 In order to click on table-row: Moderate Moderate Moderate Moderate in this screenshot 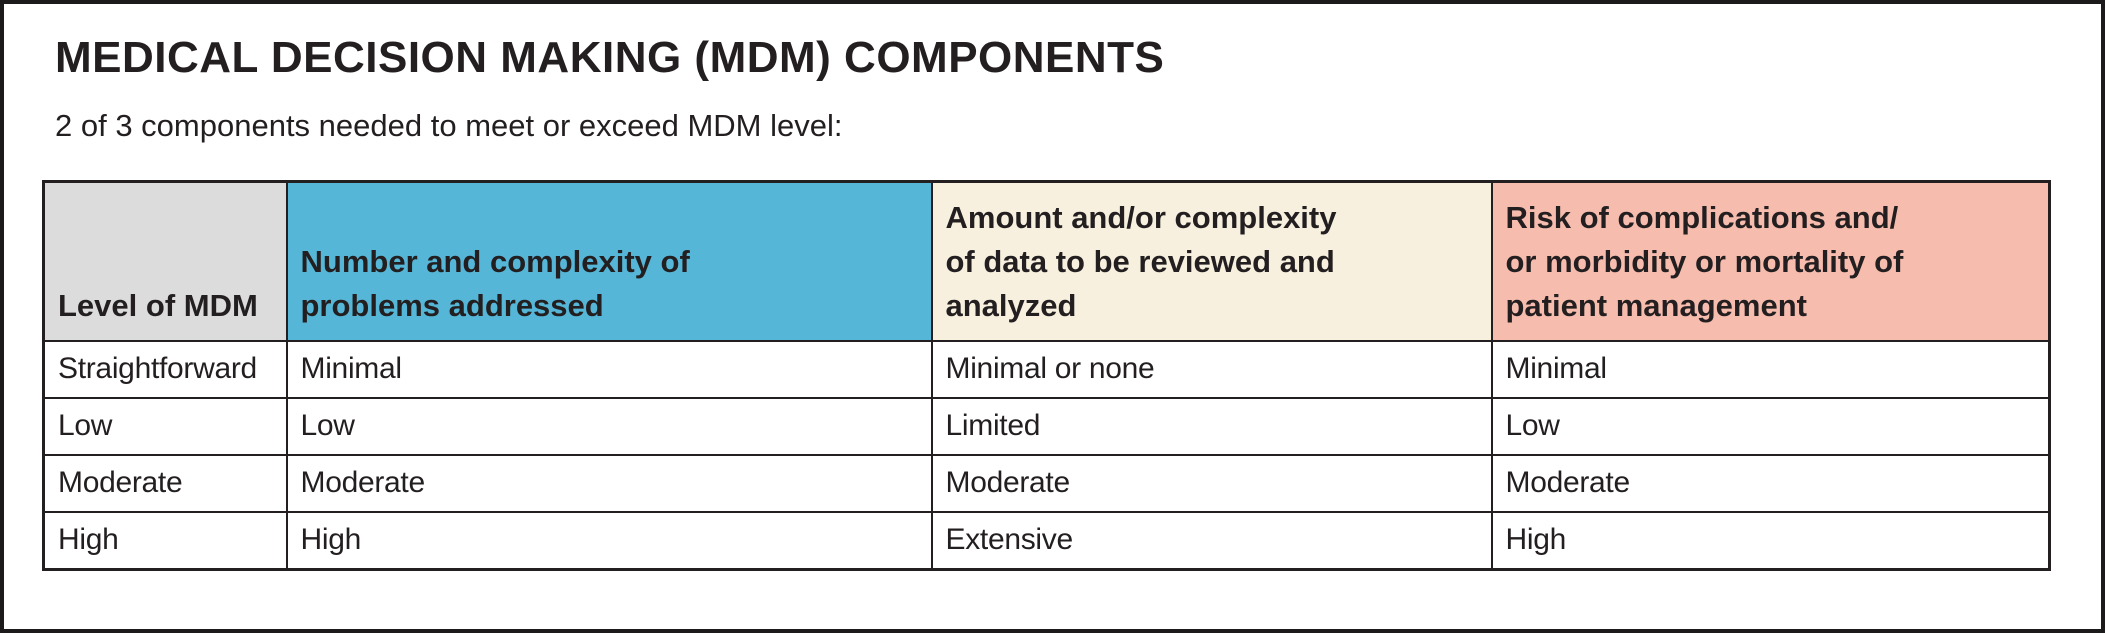, I will do `click(1046, 484)`.